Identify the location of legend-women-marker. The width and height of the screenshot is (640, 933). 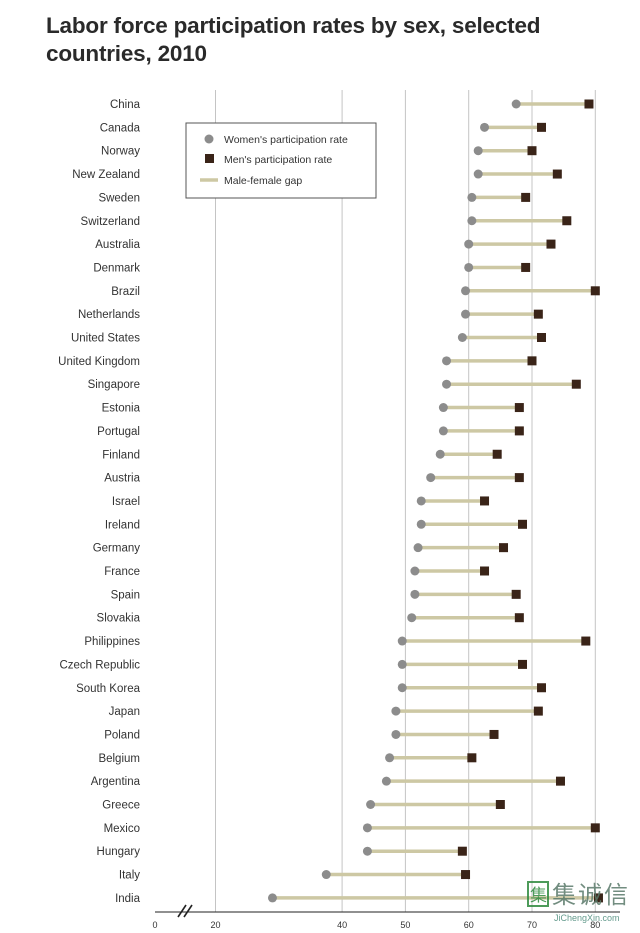
(209, 139).